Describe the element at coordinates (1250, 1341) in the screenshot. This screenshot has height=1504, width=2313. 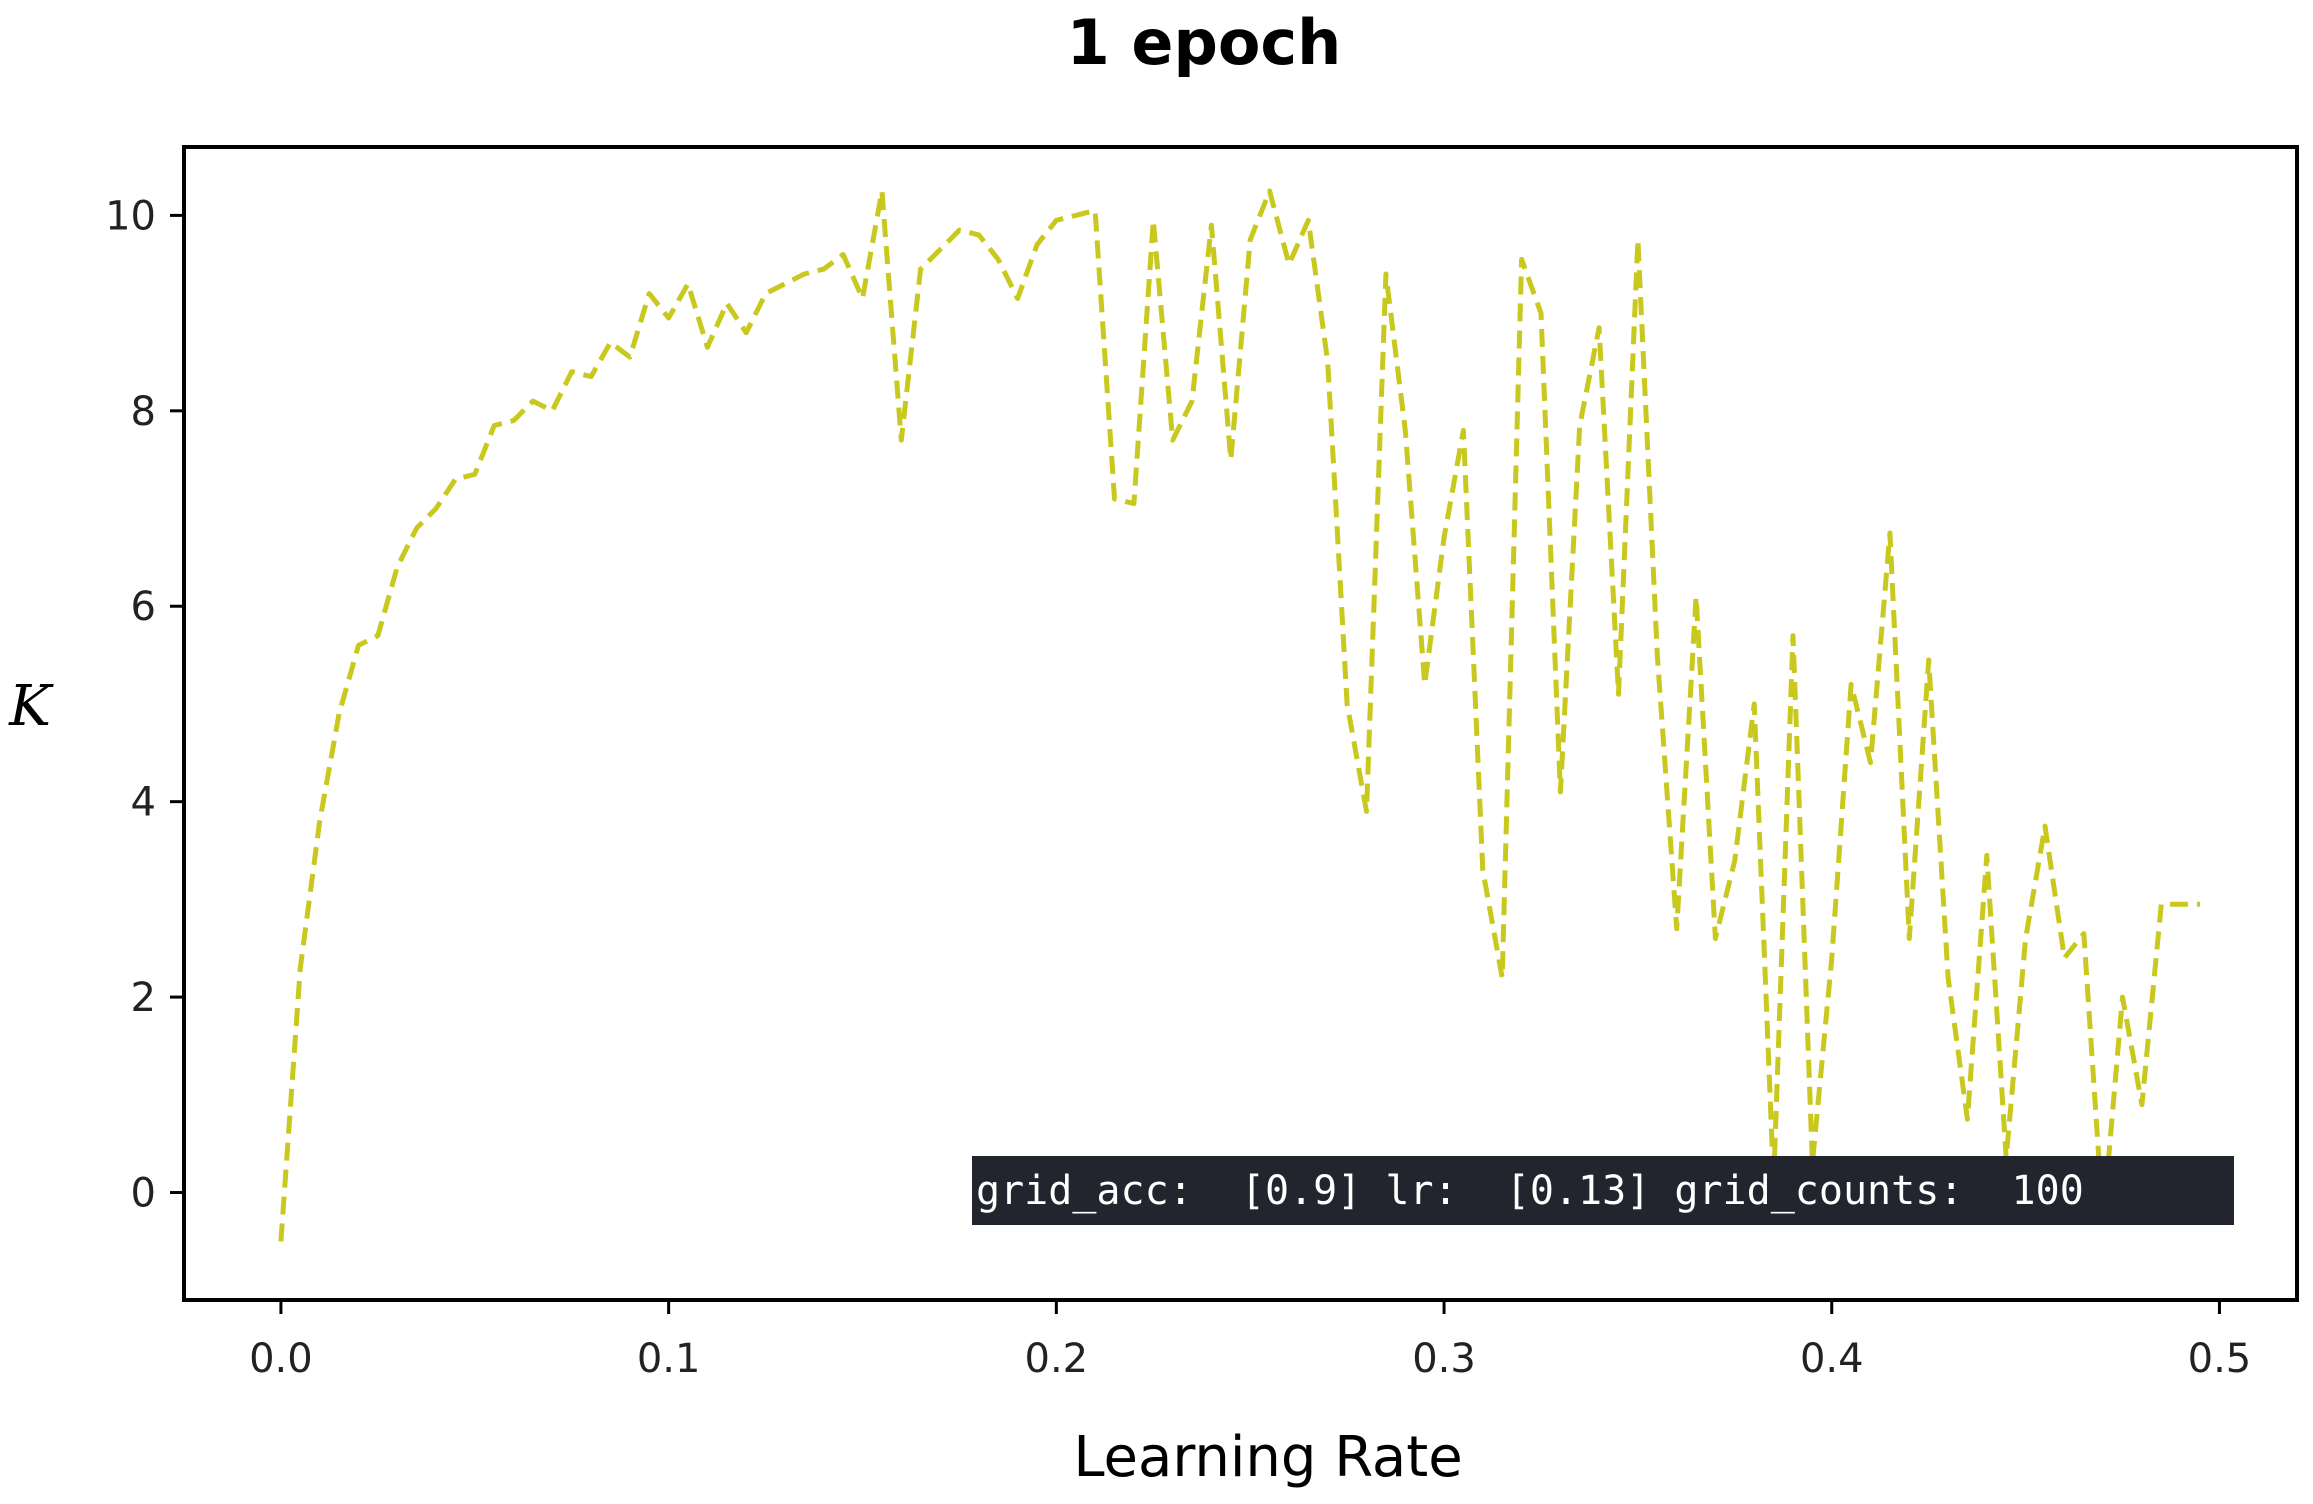
I see `x-axis-ticks: 0.0 0.1 0.2 0.3 0.4 0.5` at that location.